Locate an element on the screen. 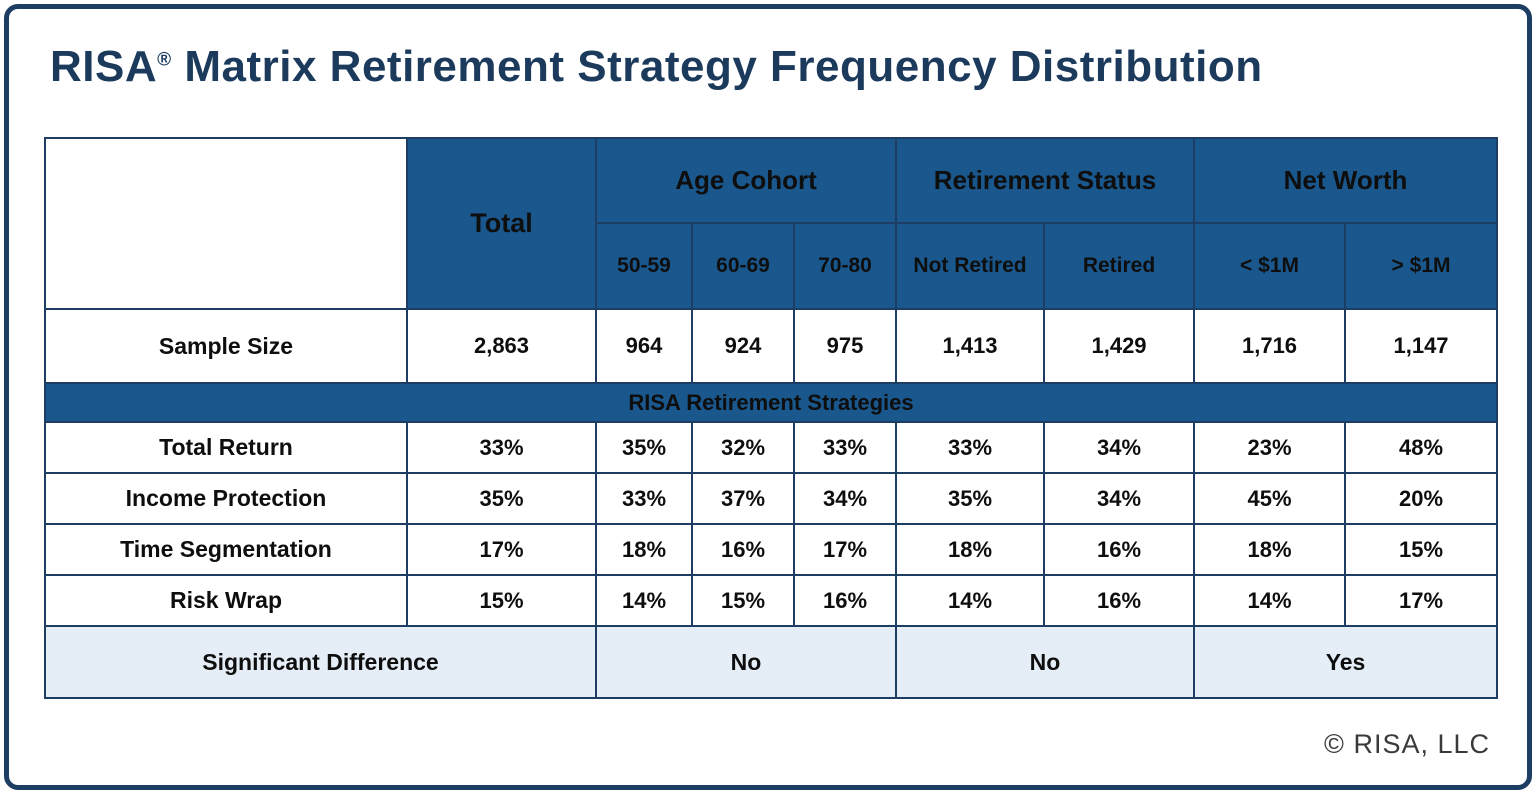  header-sub-not-retired: Not Retired is located at coordinates (970, 266).